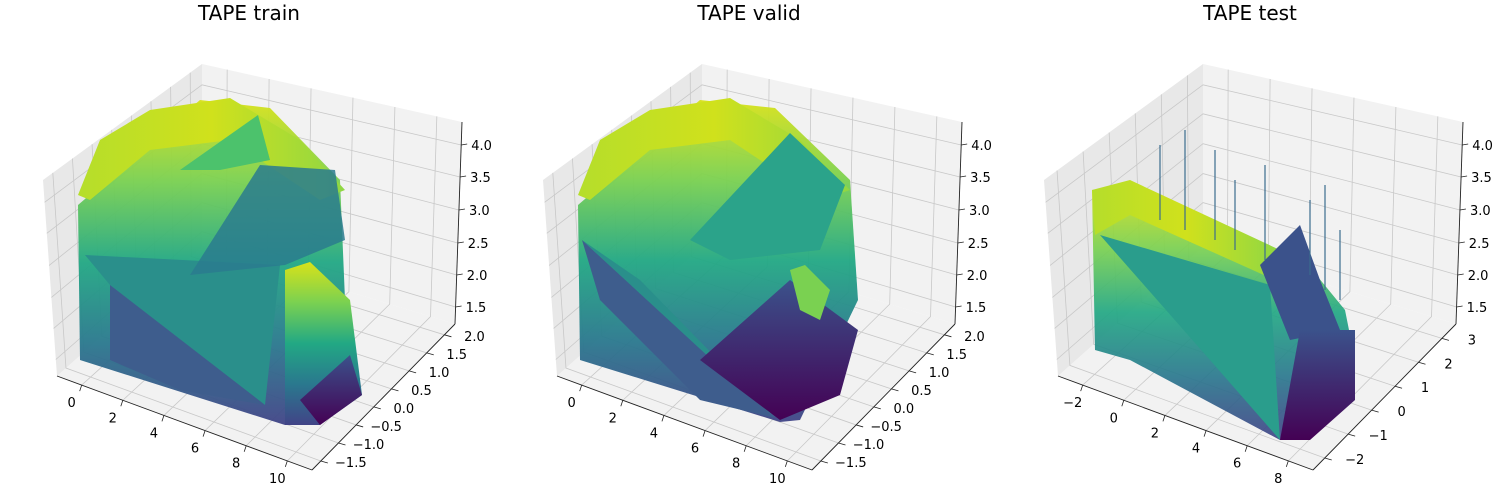 The height and width of the screenshot is (500, 1500). I want to click on surface-valley, so click(1317, 385).